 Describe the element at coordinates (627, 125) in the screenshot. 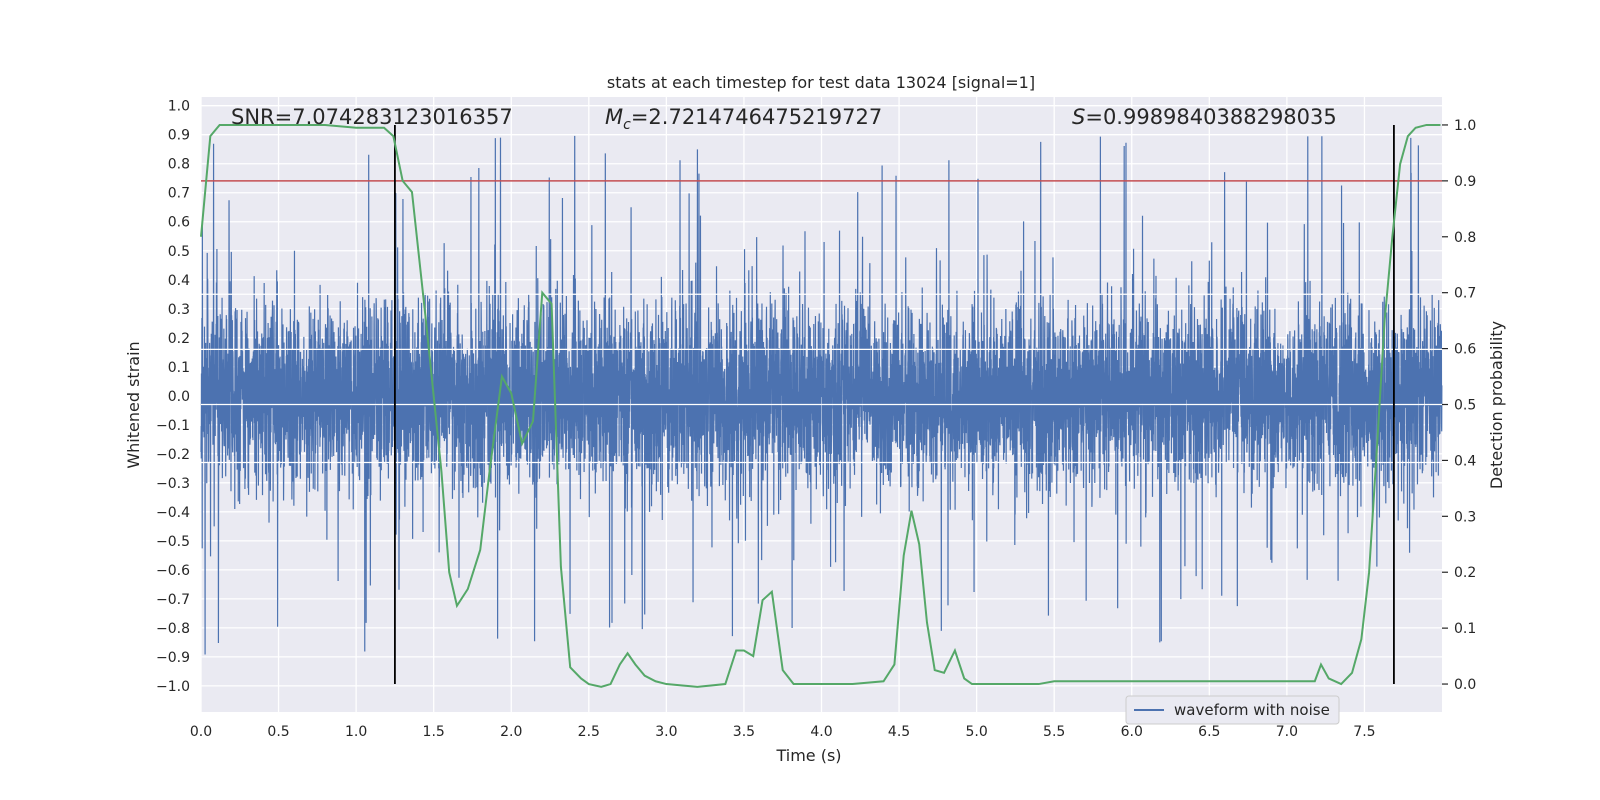

I see `chirp-mass-subscript: c` at that location.